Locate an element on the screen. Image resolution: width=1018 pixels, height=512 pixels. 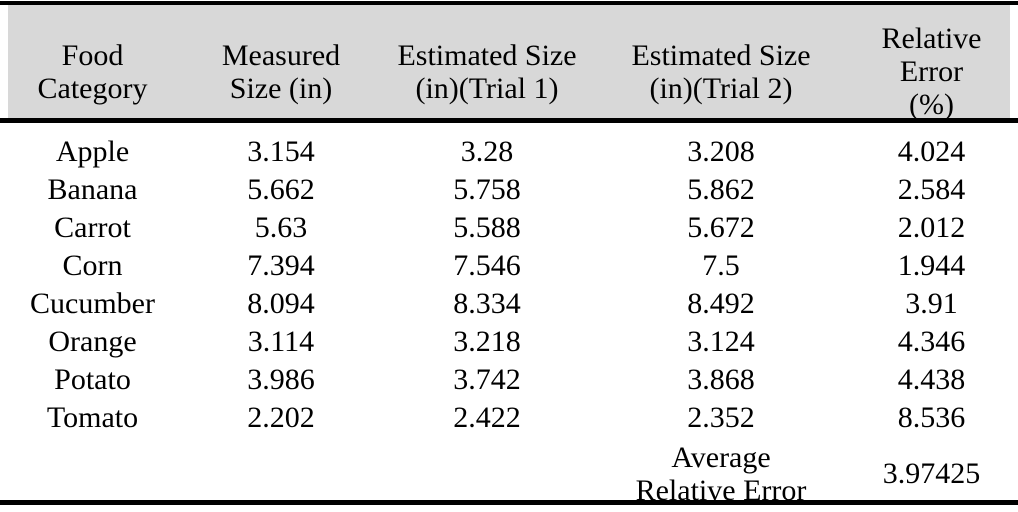
cell-measured: 2.202 is located at coordinates (281, 417).